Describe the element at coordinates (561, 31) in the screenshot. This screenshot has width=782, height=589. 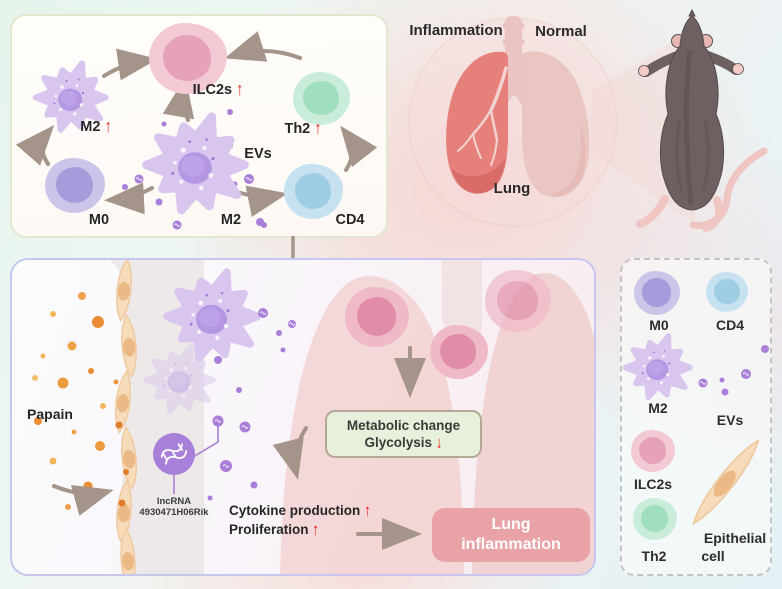
I see `normal-label: Normal` at that location.